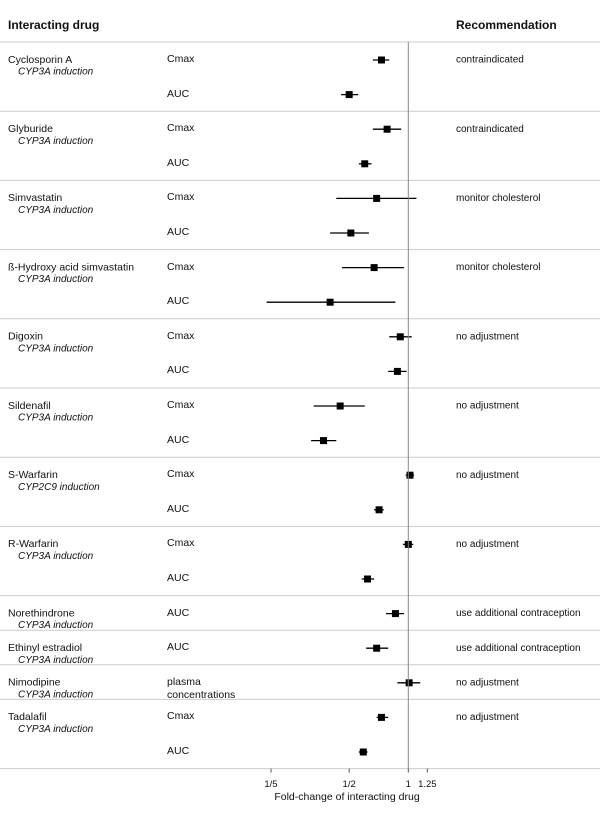  I want to click on measure-label: plasma concentrations, so click(201, 688).